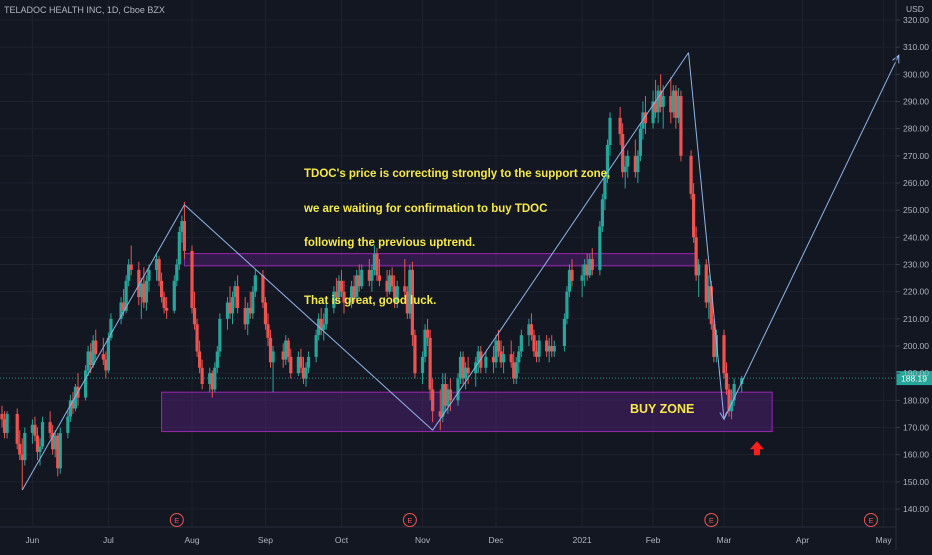 Image resolution: width=932 pixels, height=555 pixels. Describe the element at coordinates (916, 183) in the screenshot. I see `price-tick-label: 260.00` at that location.